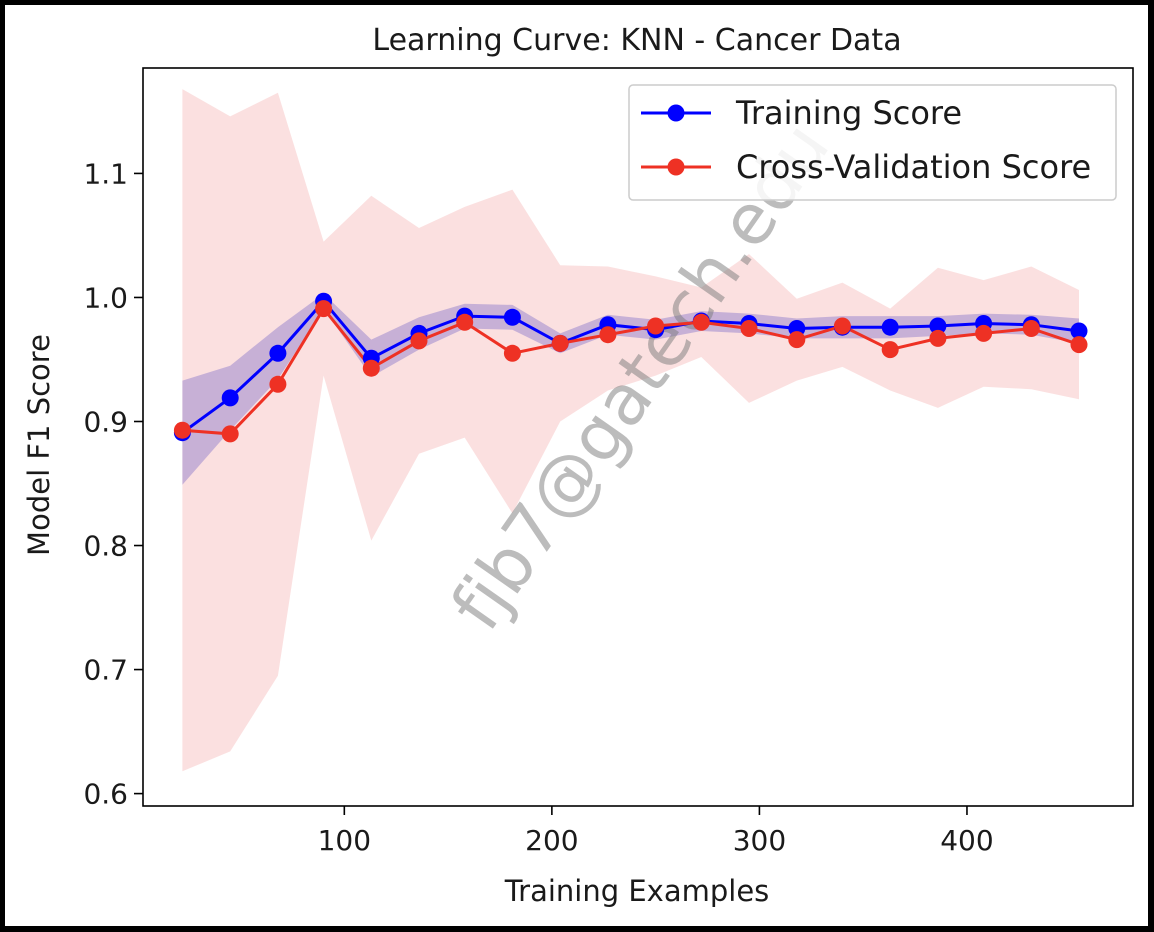 This screenshot has width=1154, height=932. What do you see at coordinates (551, 840) in the screenshot?
I see `x-tick-label: 200` at bounding box center [551, 840].